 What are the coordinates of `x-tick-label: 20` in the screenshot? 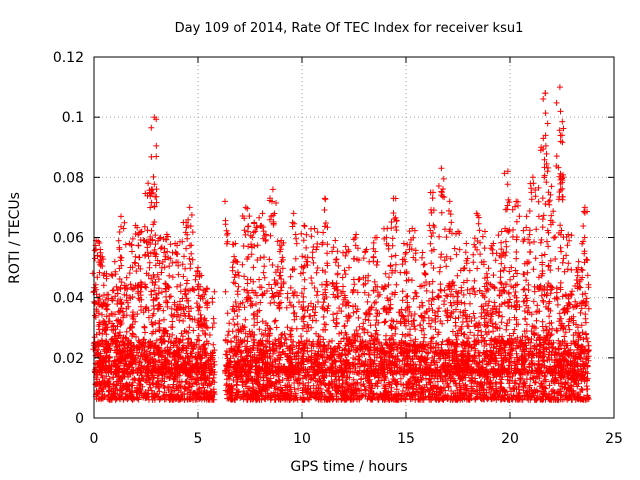 It's located at (510, 439).